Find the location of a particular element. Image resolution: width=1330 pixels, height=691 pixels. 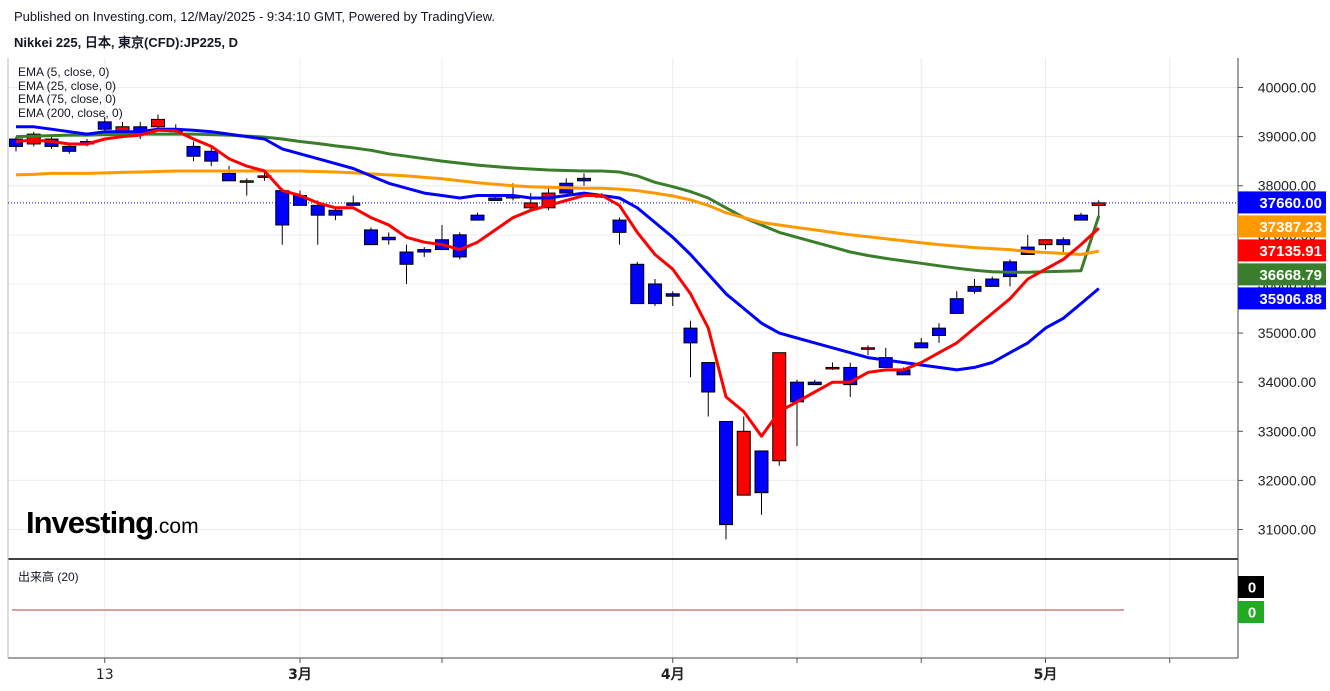

instrument-title: Nikkei 225, 日本, 東京(CFD):JP225, D is located at coordinates (126, 42).